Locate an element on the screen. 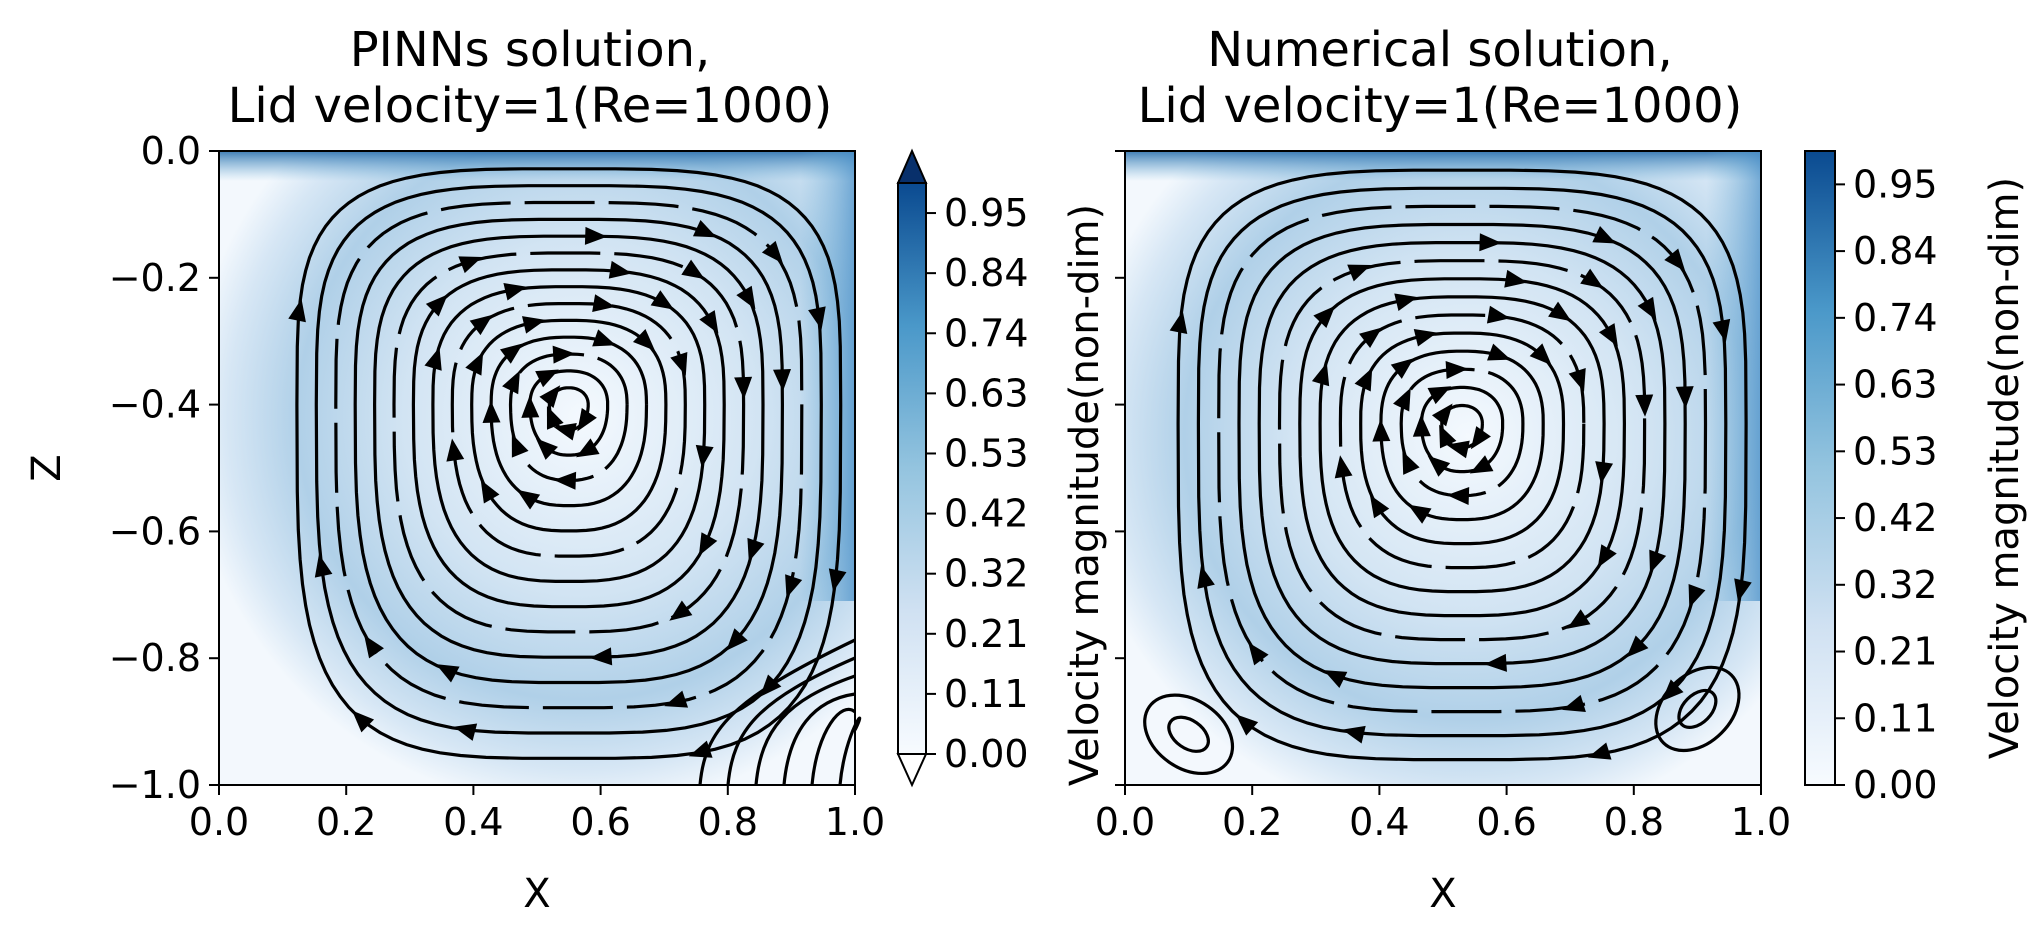 This screenshot has width=2043, height=944. colorbar-tick-label: 0.53 is located at coordinates (1895, 451).